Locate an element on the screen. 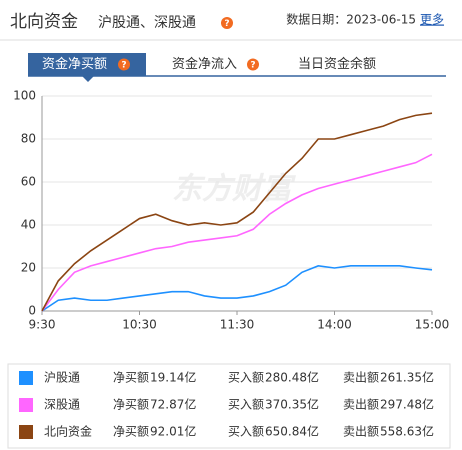 The height and width of the screenshot is (450, 462). tab-pointer is located at coordinates (88, 79).